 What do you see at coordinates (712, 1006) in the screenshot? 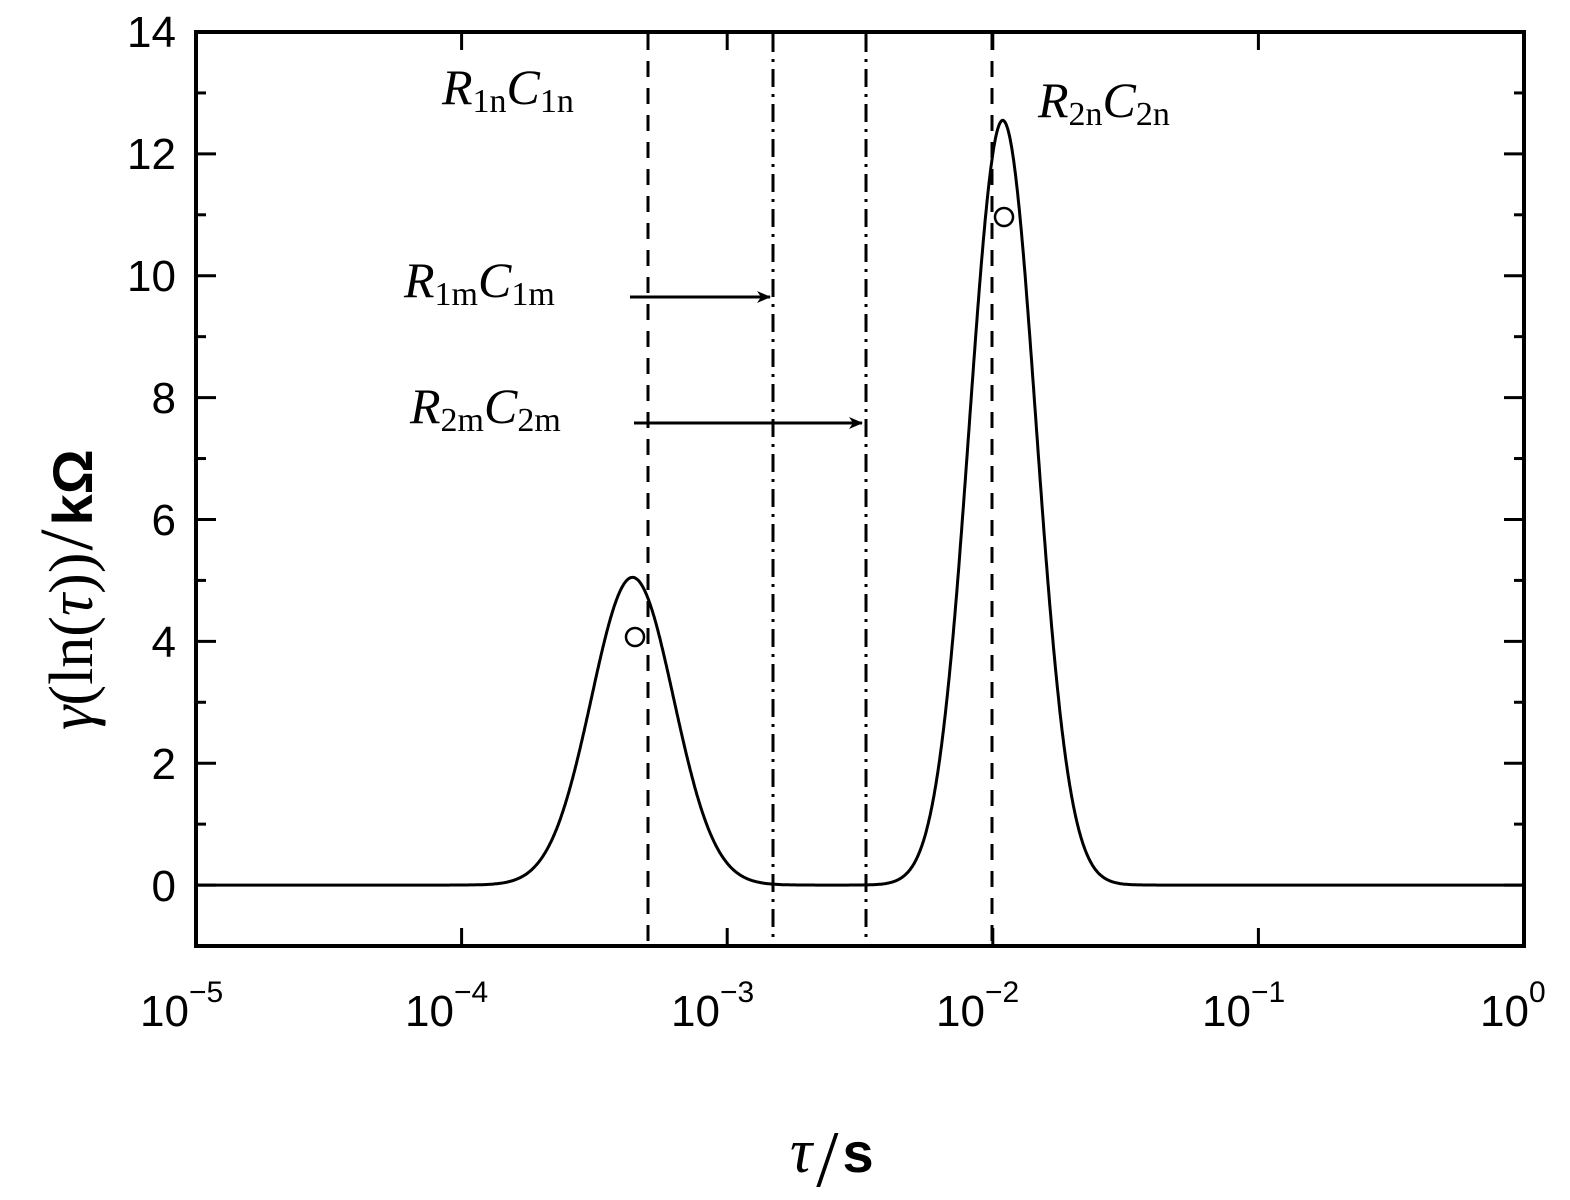
I see `x-tick-1e-3: 10⁻³` at bounding box center [712, 1006].